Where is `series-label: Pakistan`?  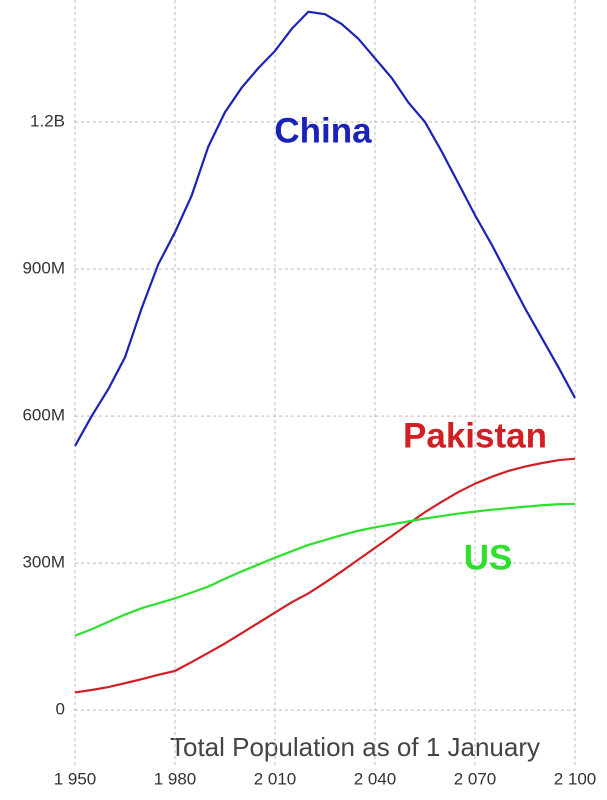 series-label: Pakistan is located at coordinates (475, 435).